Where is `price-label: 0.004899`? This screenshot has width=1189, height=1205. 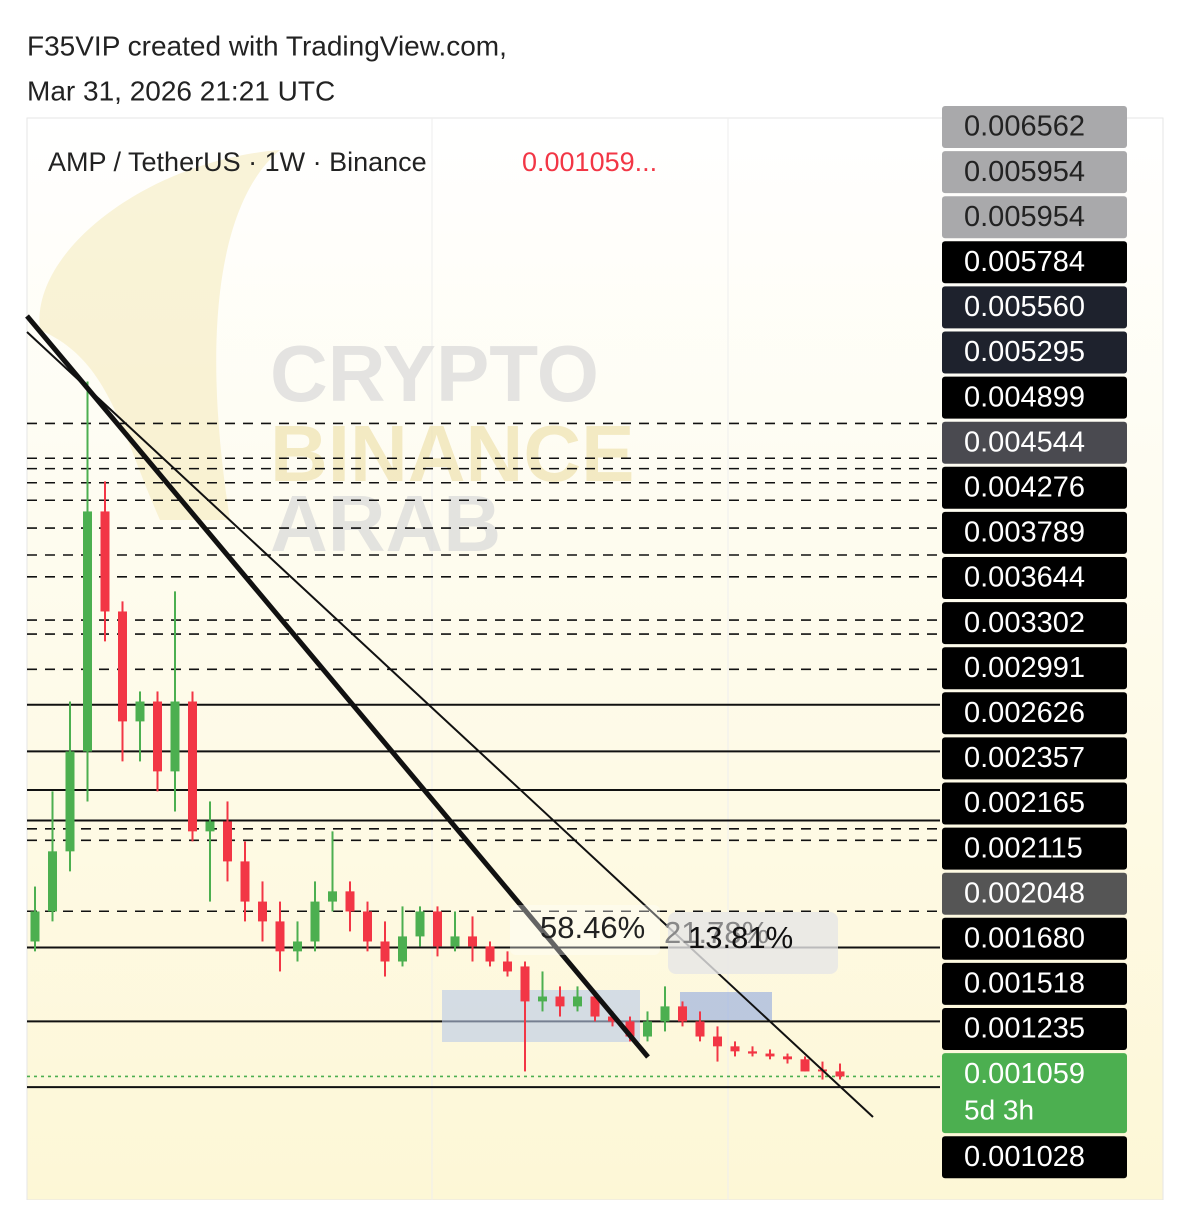
price-label: 0.004899 is located at coordinates (1024, 397).